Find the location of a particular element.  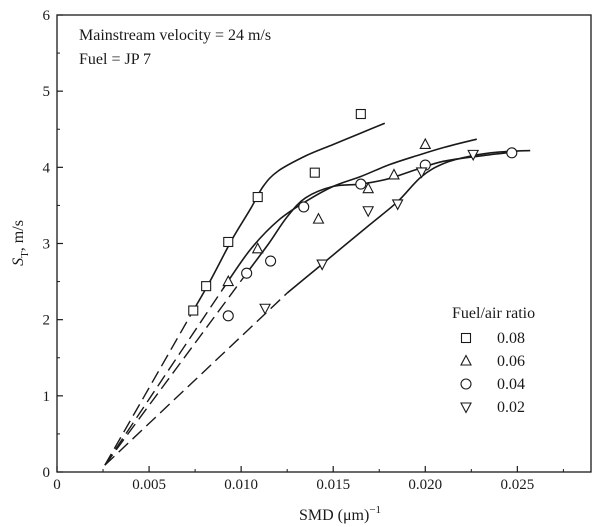

x-tick-label: 0 is located at coordinates (57, 485).